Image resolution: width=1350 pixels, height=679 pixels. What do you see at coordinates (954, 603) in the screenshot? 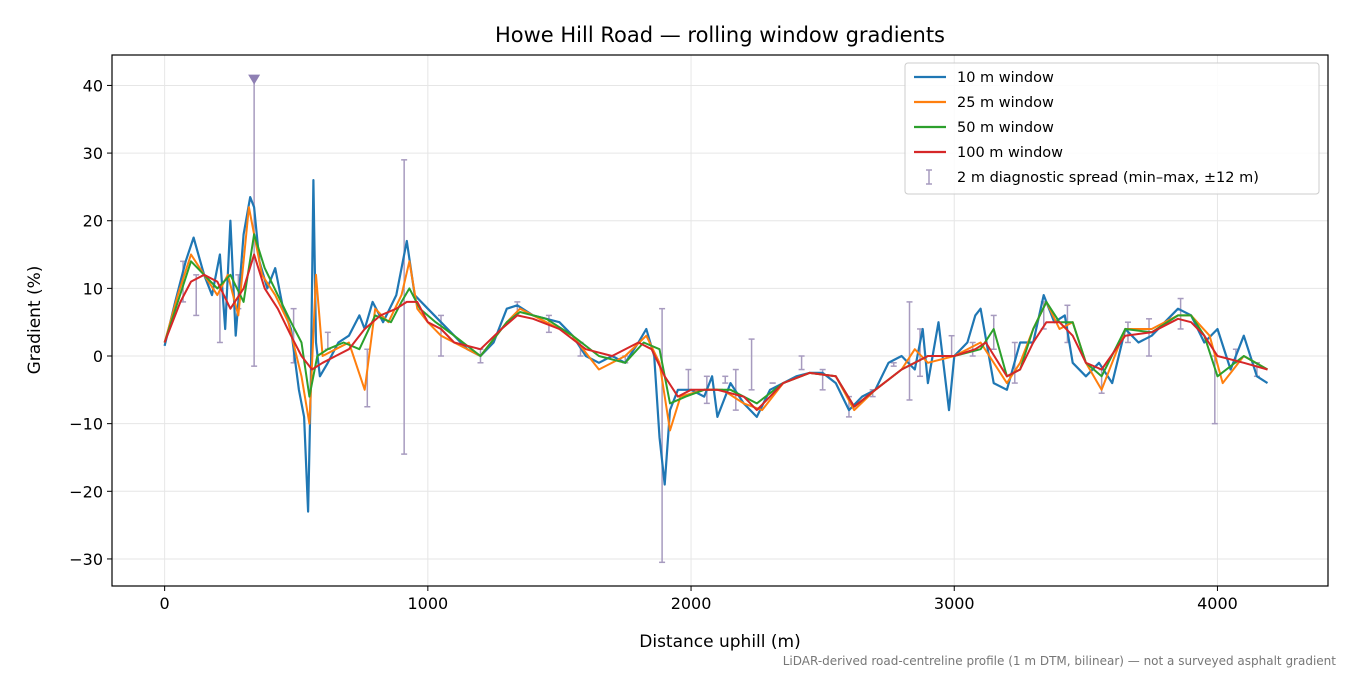
I see `x-tick-label: 3000` at bounding box center [954, 603].